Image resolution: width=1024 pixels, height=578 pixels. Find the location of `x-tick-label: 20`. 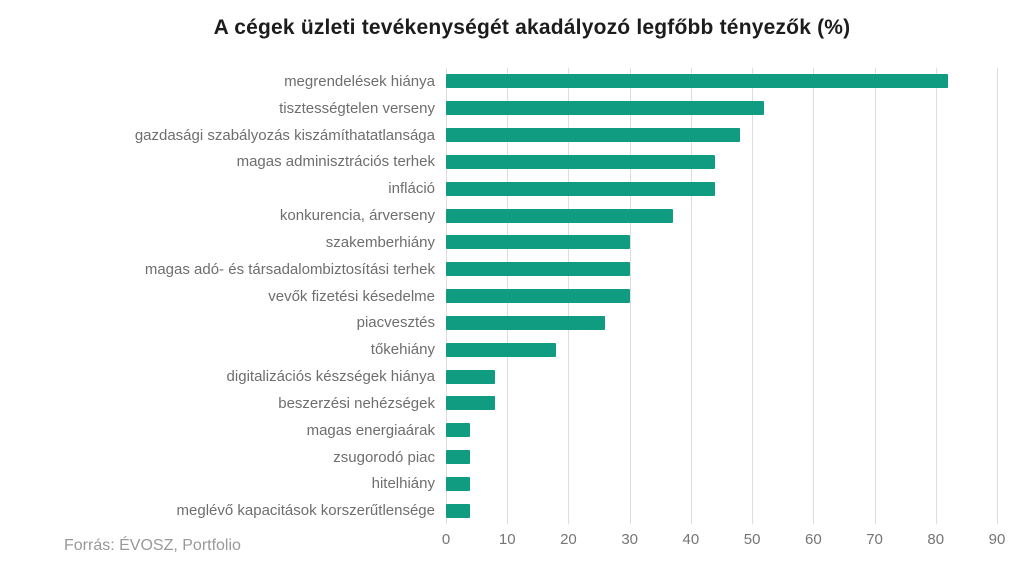

x-tick-label: 20 is located at coordinates (568, 539).